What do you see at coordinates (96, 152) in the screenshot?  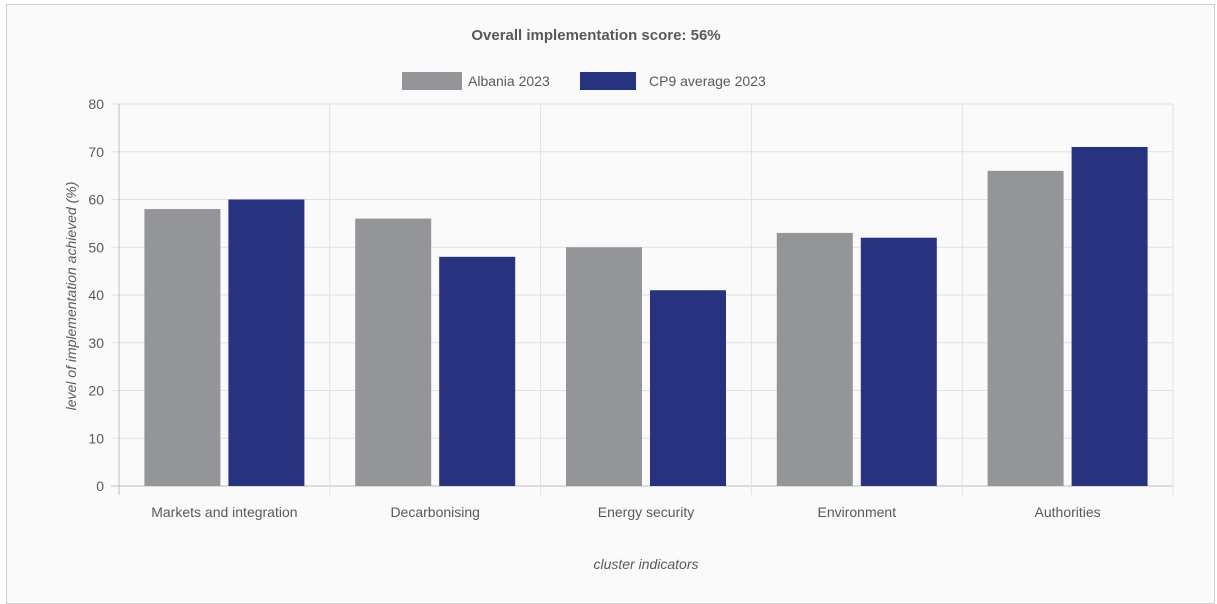 I see `y-tick-label: 70` at bounding box center [96, 152].